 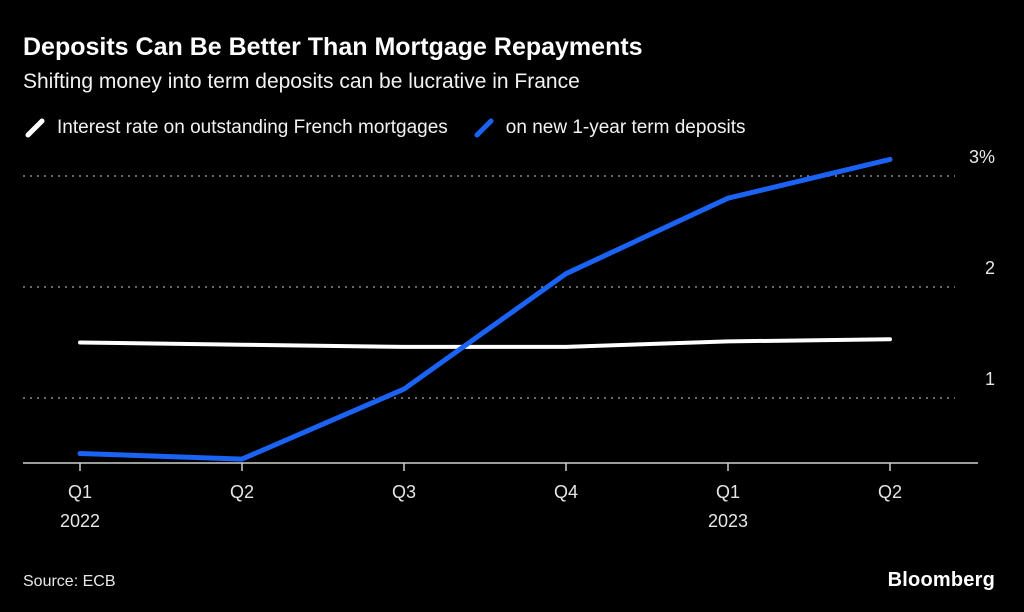 What do you see at coordinates (80, 521) in the screenshot?
I see `x-axis-year-label: 2022` at bounding box center [80, 521].